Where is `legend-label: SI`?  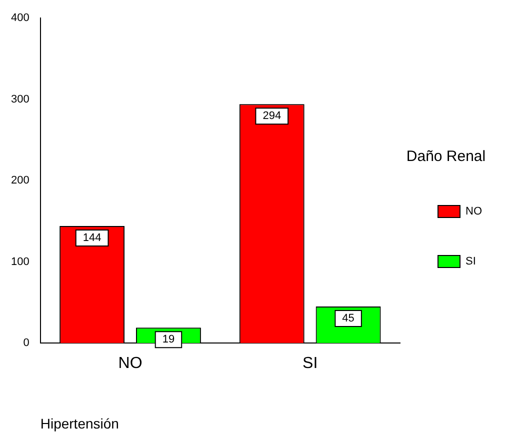
legend-label: SI is located at coordinates (471, 262).